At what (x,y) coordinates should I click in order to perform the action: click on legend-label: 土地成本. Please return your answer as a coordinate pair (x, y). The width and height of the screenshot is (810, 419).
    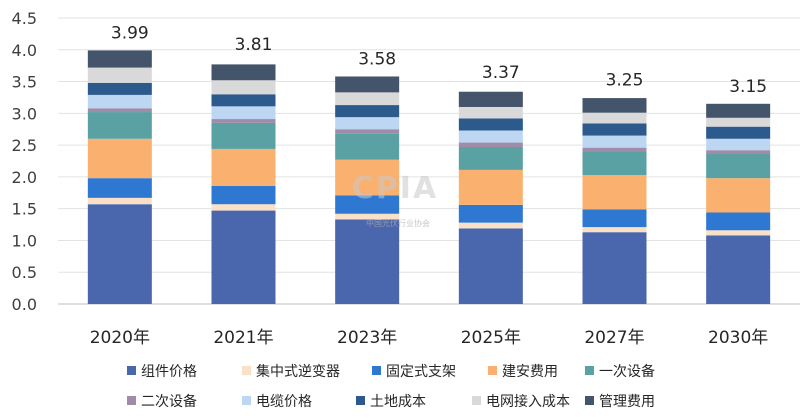
    Looking at the image, I should click on (398, 402).